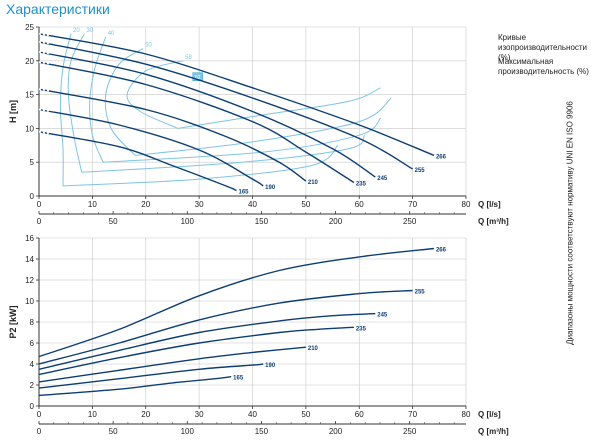 Image resolution: width=600 pixels, height=443 pixels. What do you see at coordinates (58, 9) in the screenshot?
I see `page-title: Характеристики` at bounding box center [58, 9].